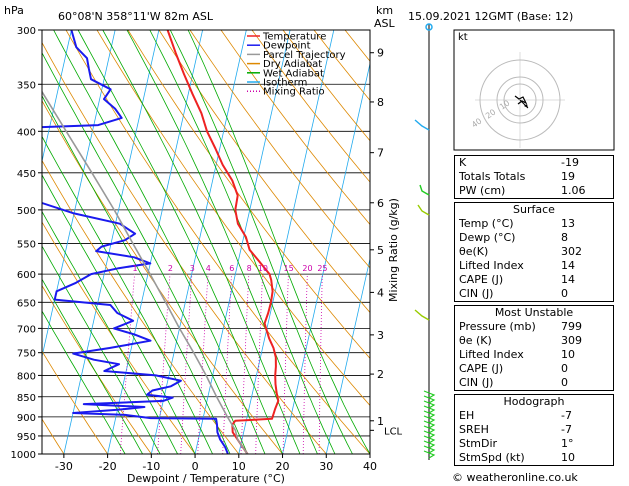  I want to click on index-label: K, so click(463, 162).